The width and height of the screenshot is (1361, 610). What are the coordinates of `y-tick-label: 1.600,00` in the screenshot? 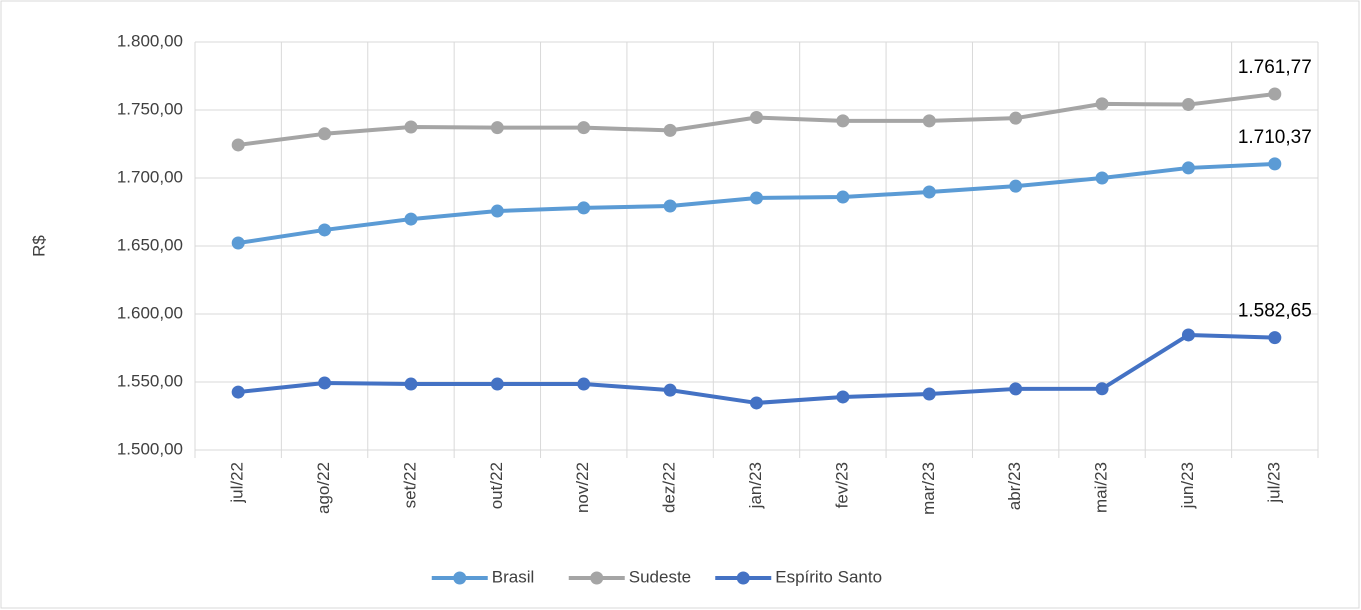 It's located at (150, 312).